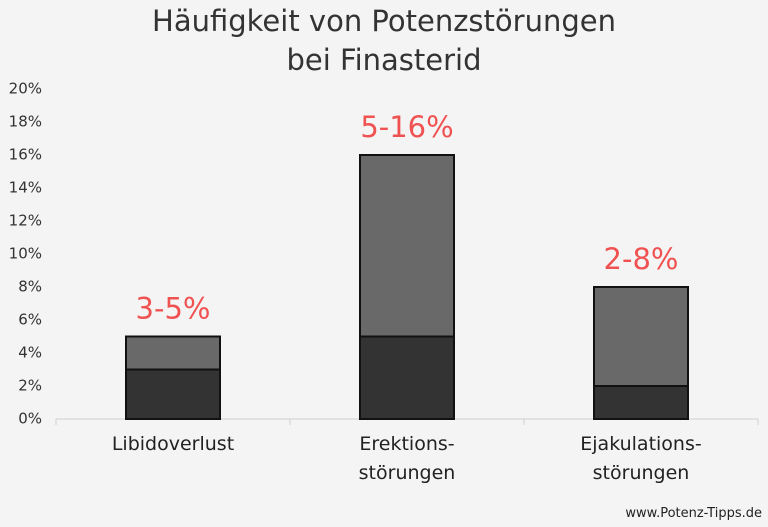 The image size is (768, 527). What do you see at coordinates (641, 458) in the screenshot?
I see `x-tick-label: Ejakulations- störungen` at bounding box center [641, 458].